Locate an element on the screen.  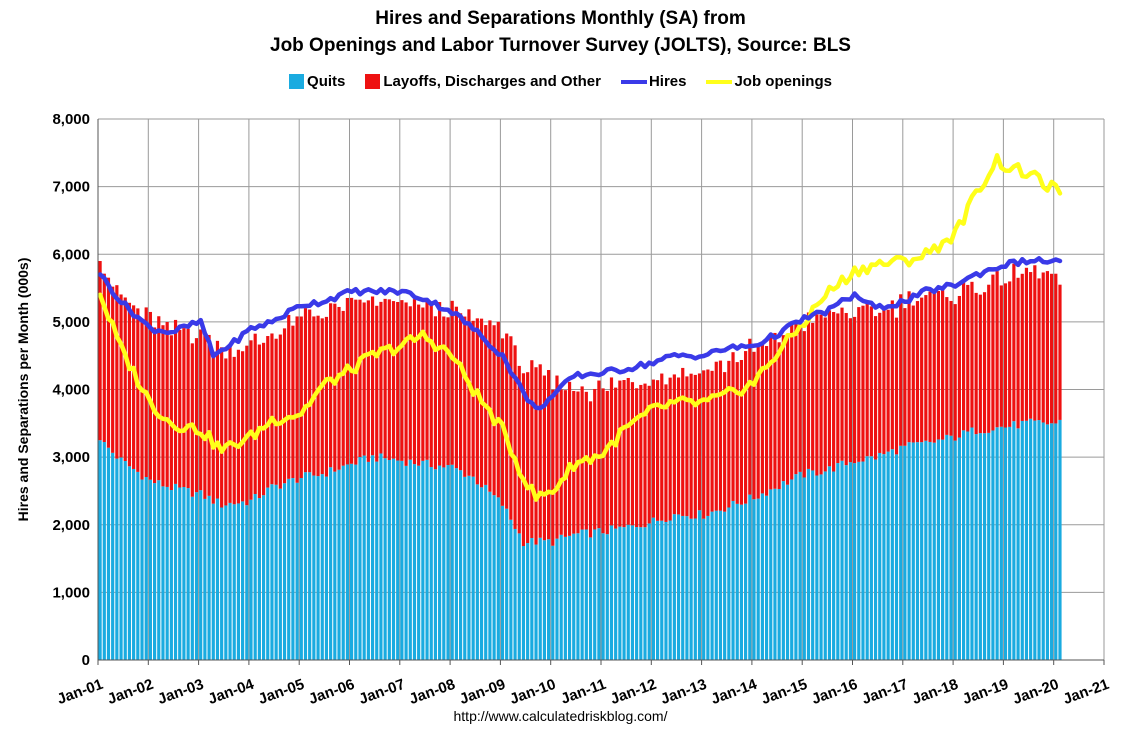
y-tick-label: 2,000 is located at coordinates (71, 525).